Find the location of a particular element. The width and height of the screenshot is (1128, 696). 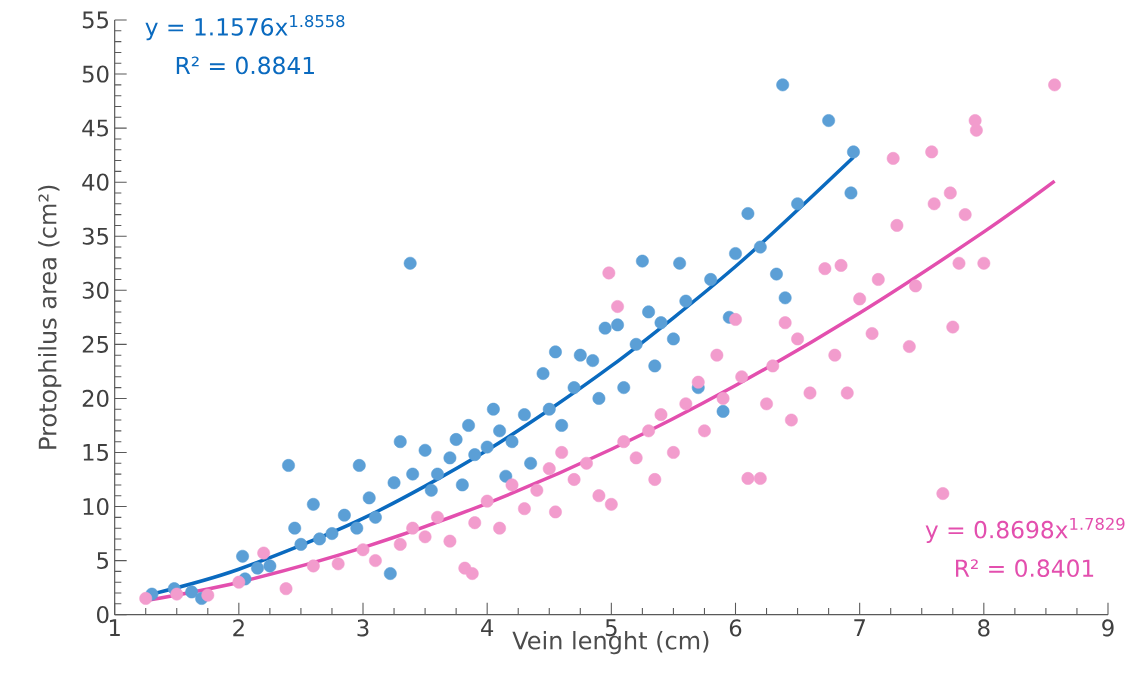

x-tick-label: 6 is located at coordinates (735, 628).